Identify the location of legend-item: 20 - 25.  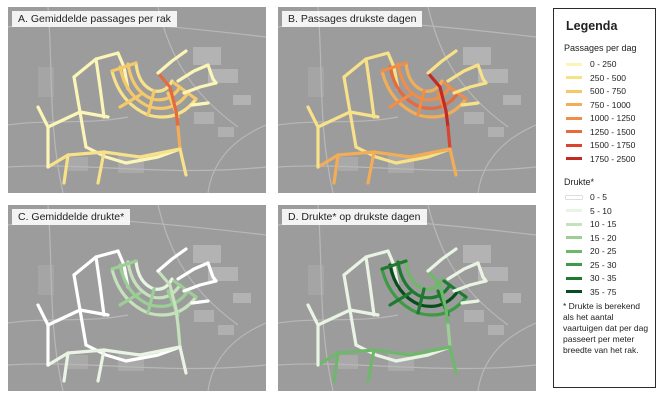
(591, 251).